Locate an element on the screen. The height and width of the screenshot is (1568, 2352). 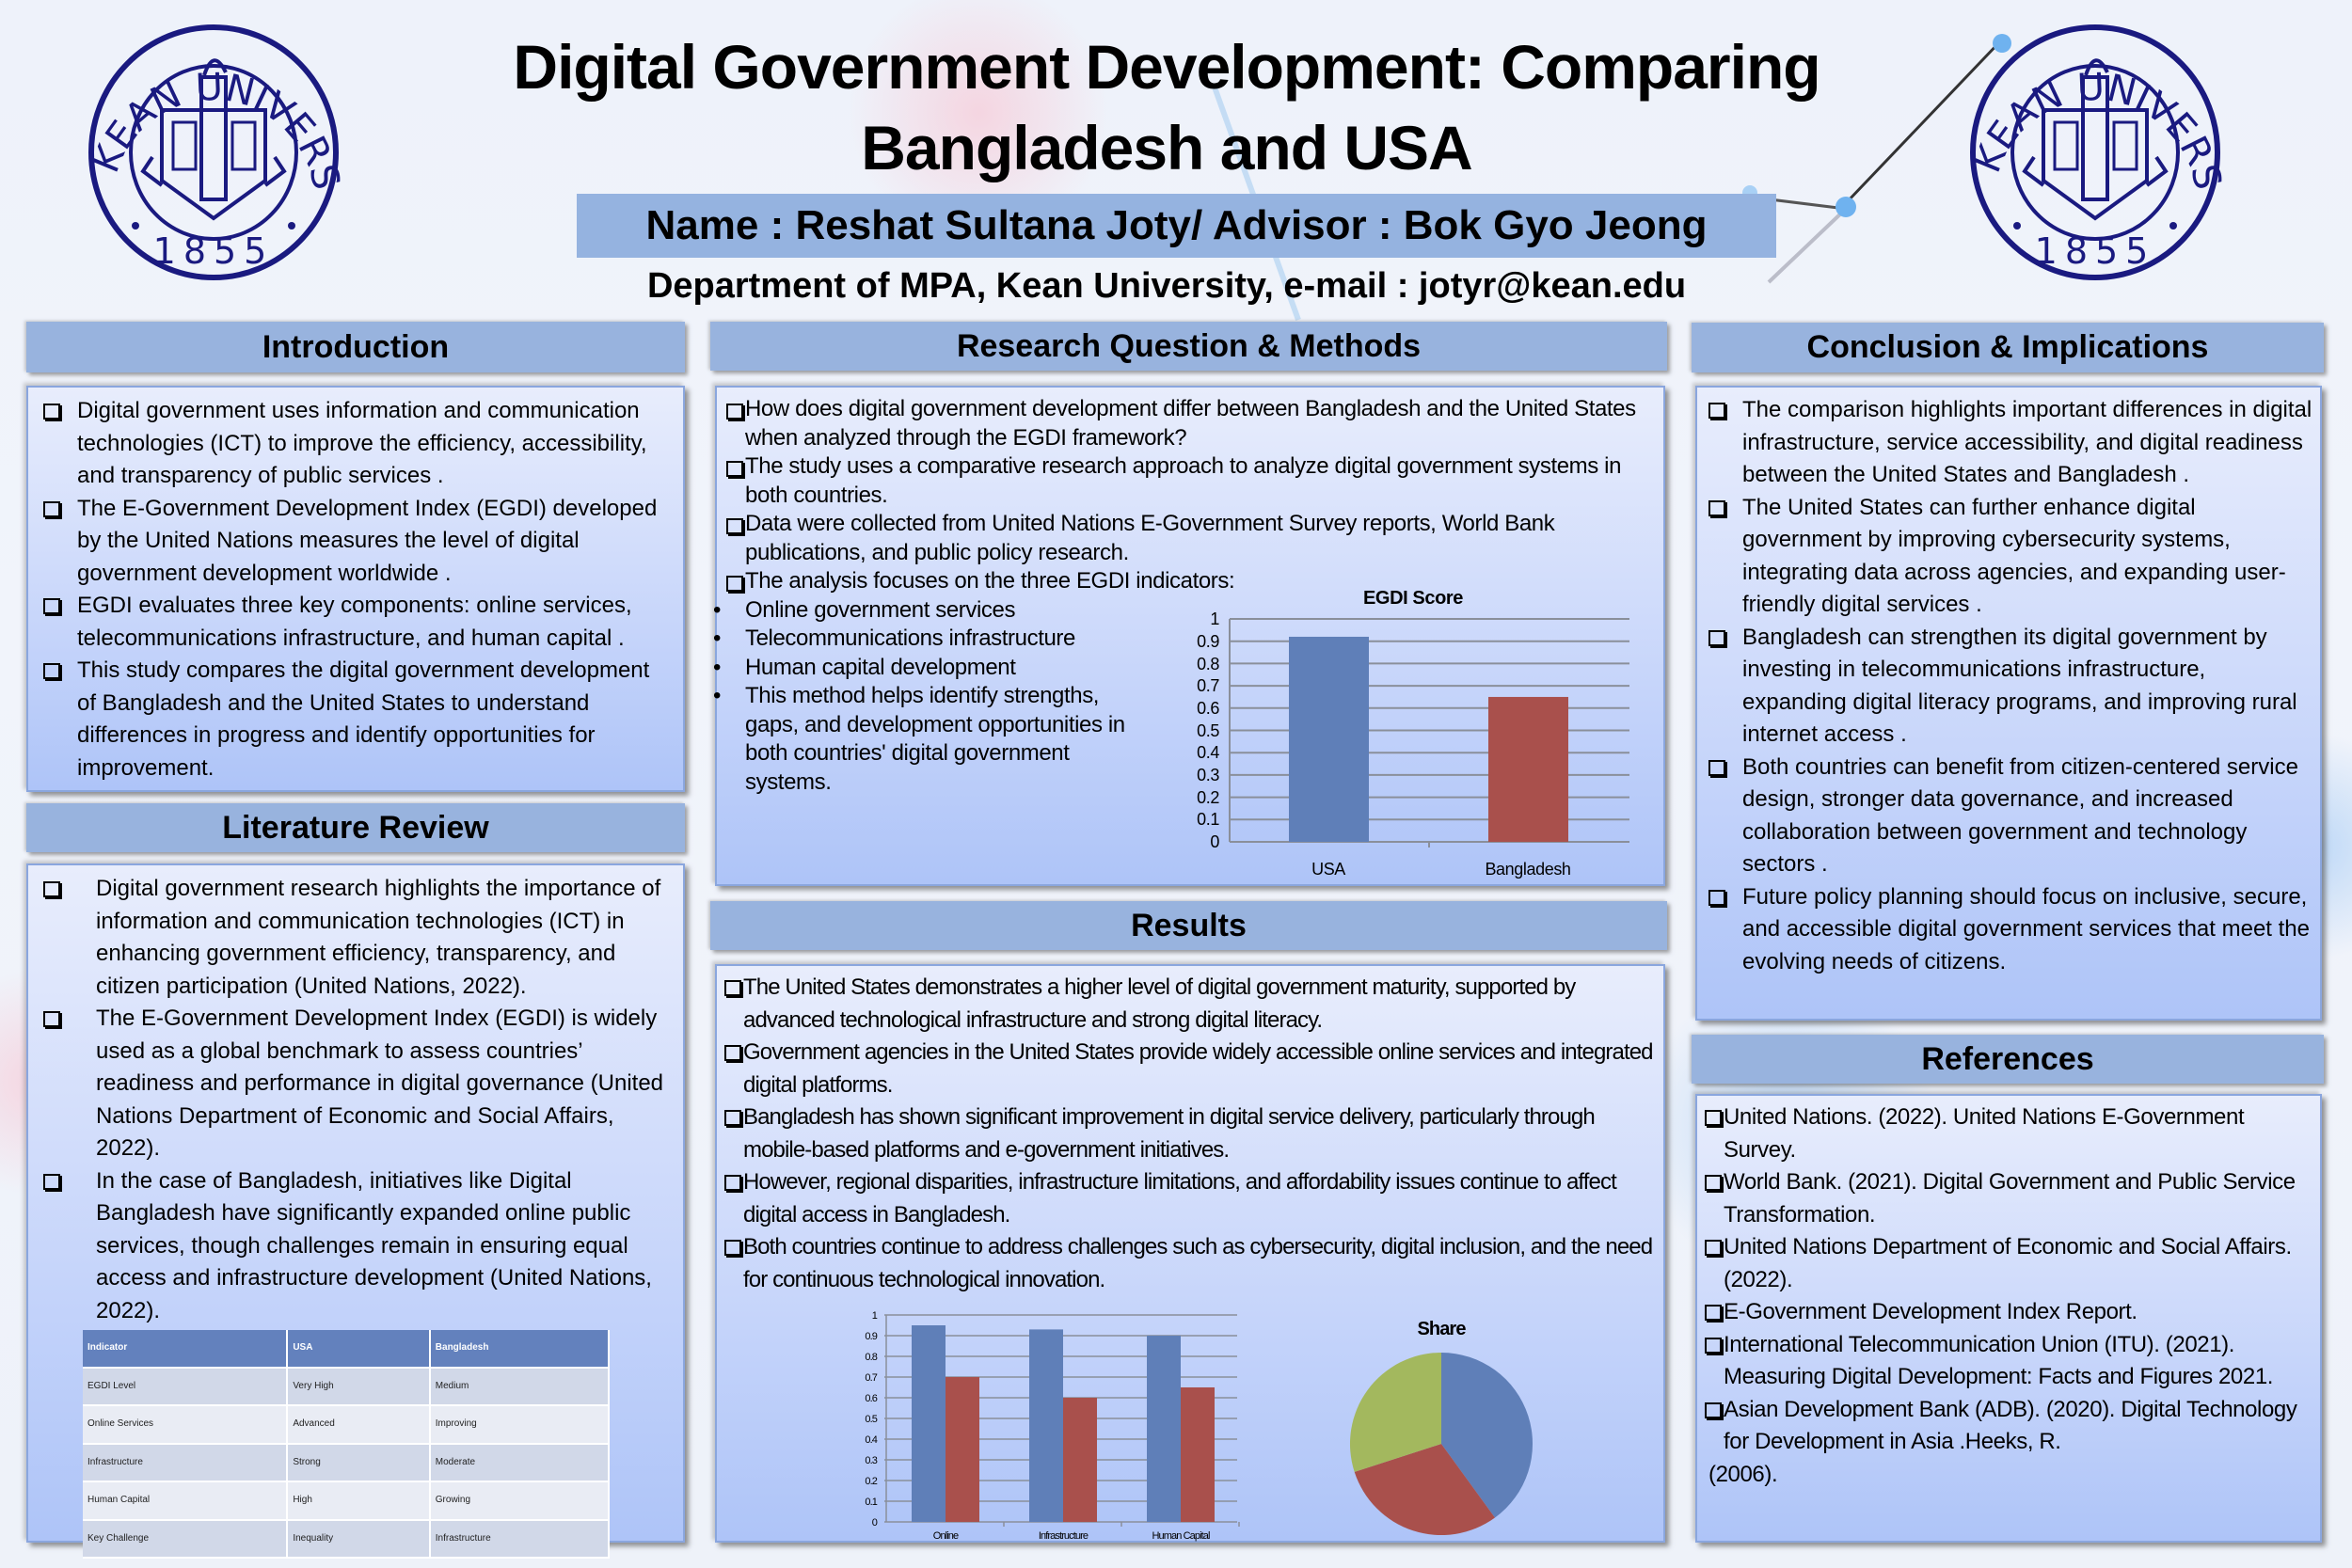
references-heading-text: References is located at coordinates (2007, 1058).